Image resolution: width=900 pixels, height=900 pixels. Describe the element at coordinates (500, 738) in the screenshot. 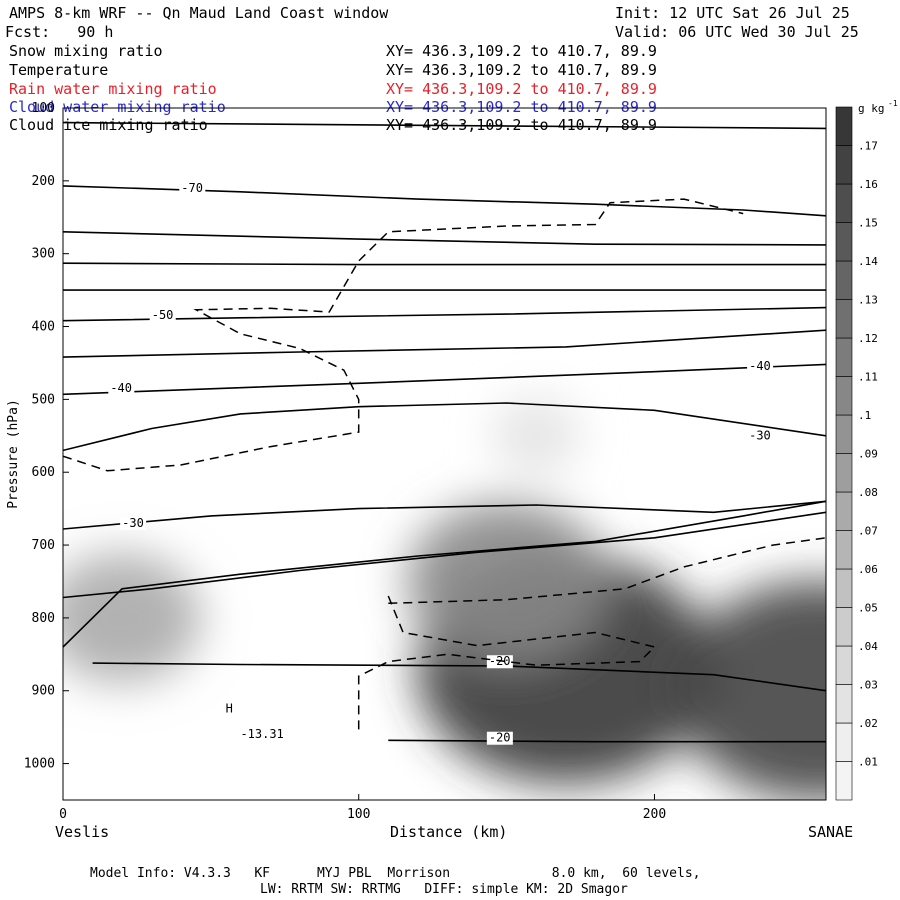

I see `isotherm-label-13: -20` at that location.